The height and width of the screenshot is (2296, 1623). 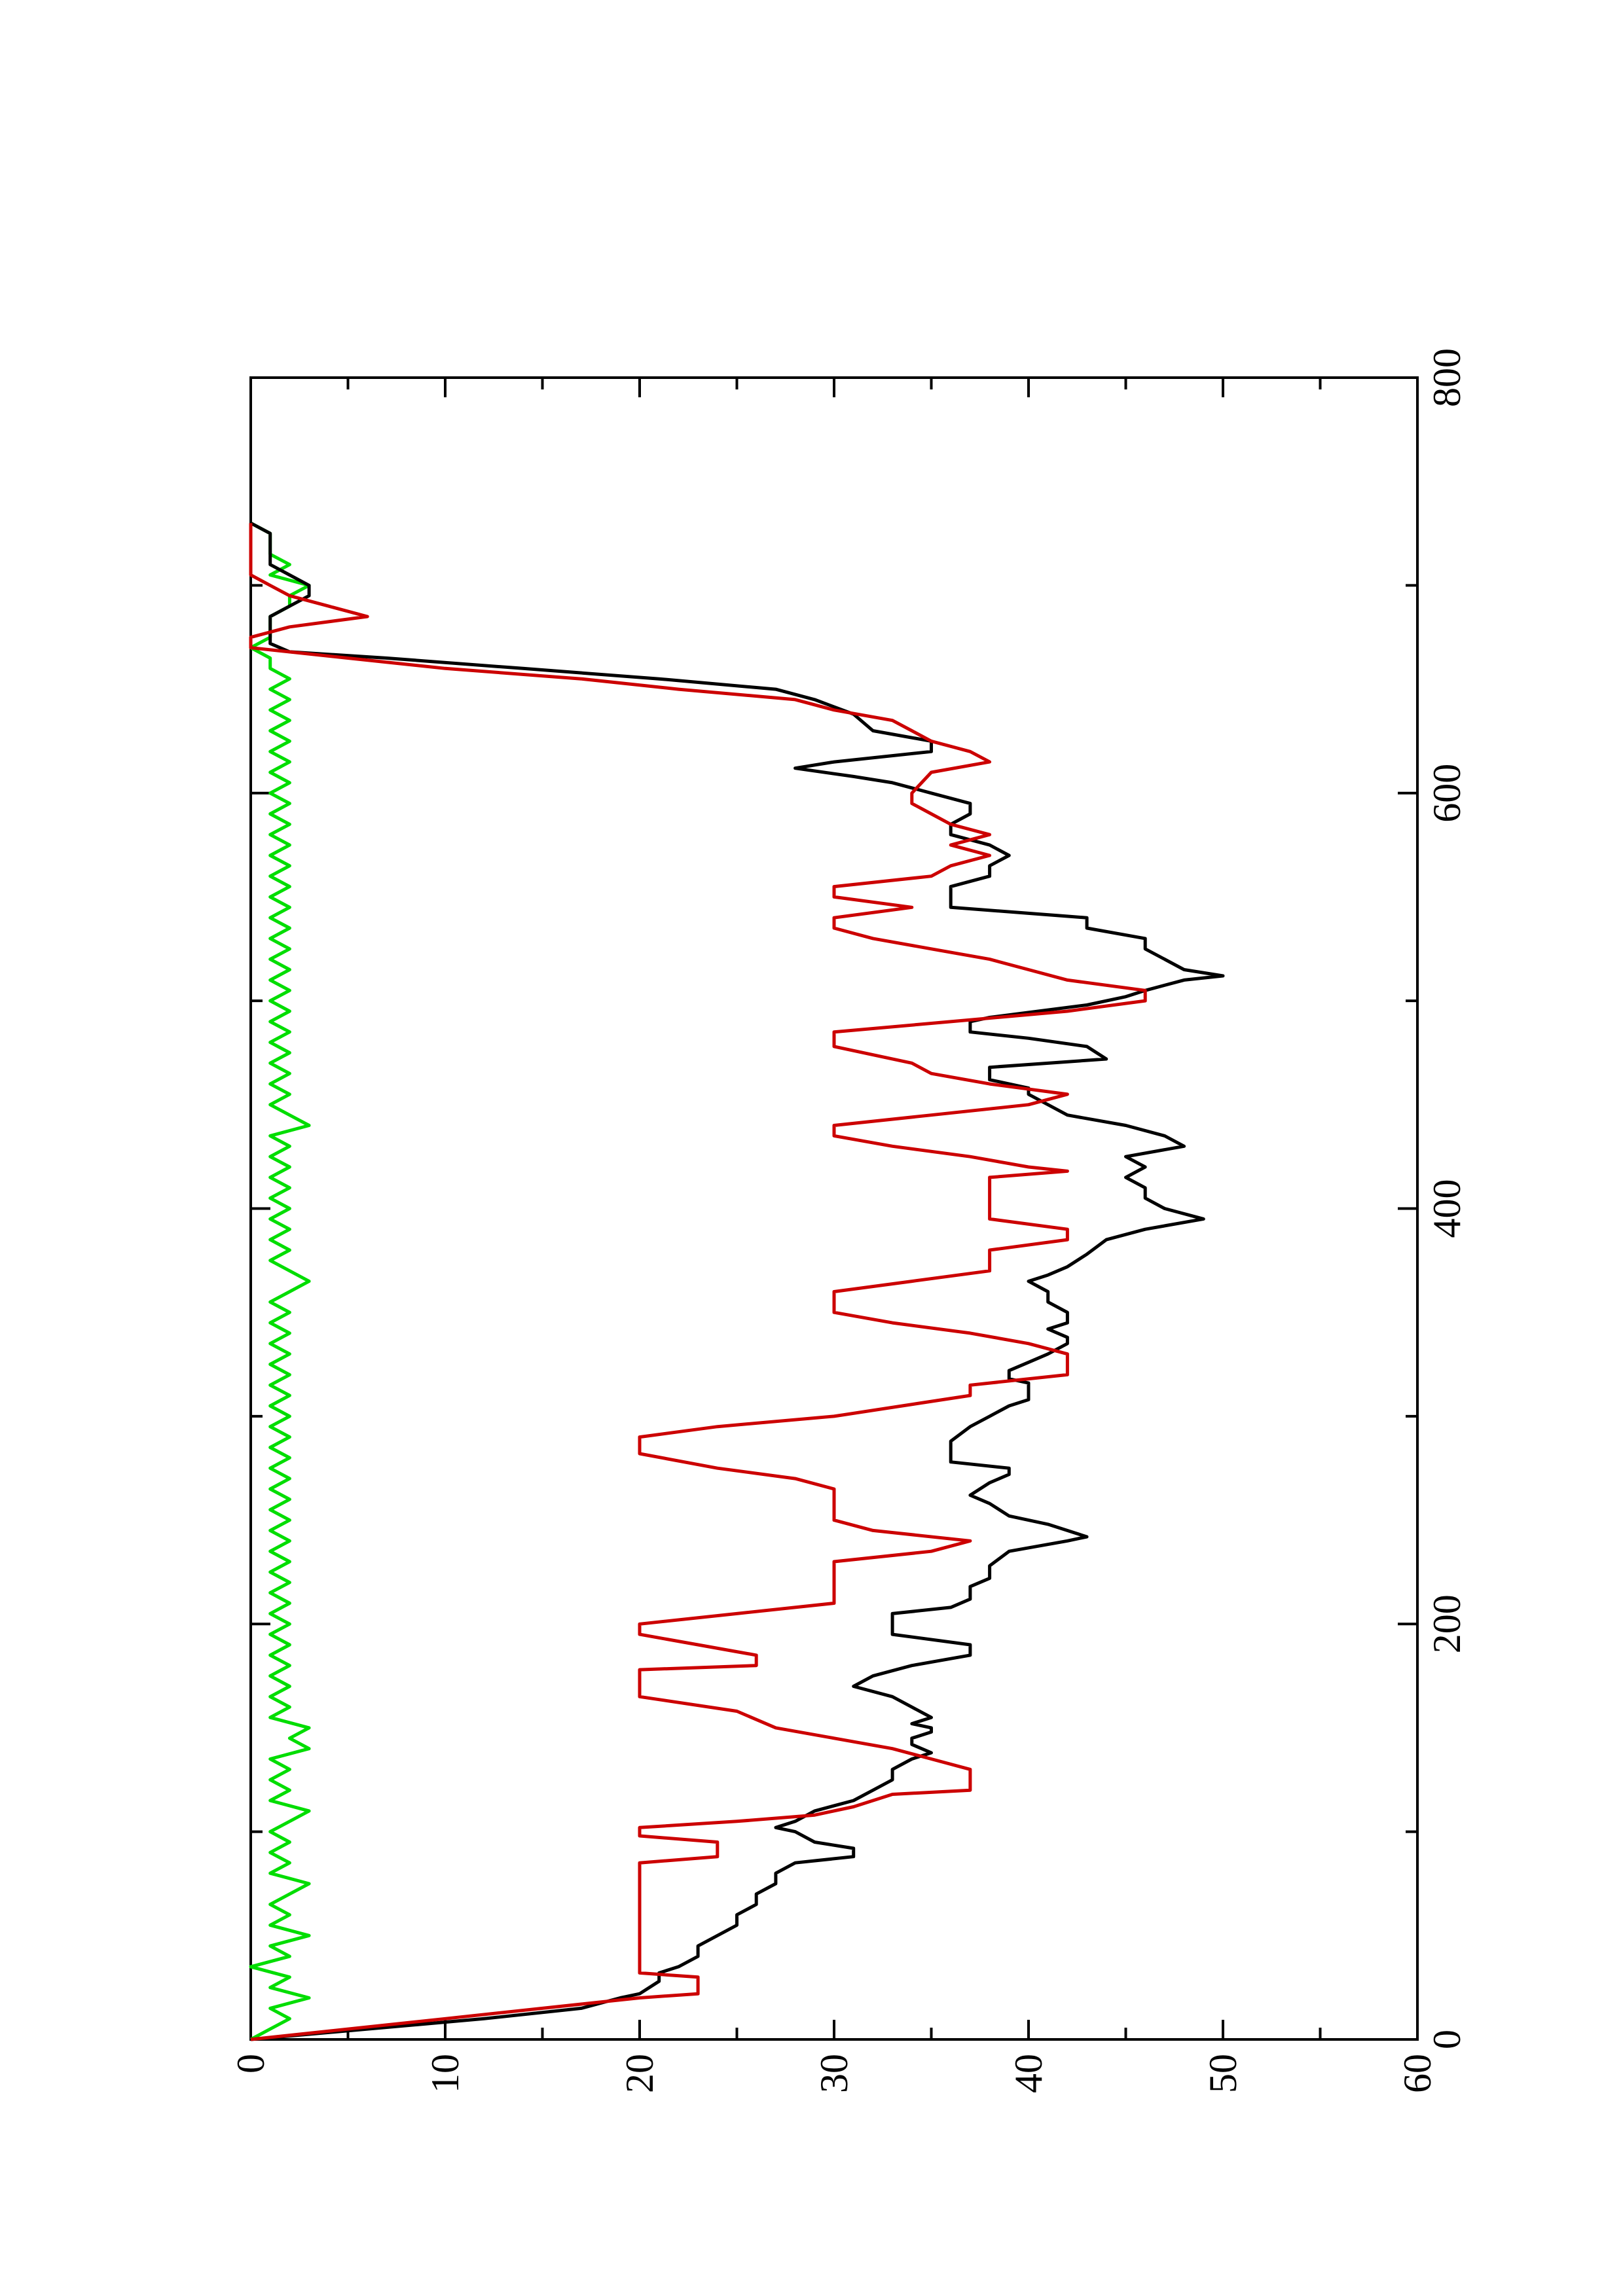 I want to click on y-tick-label: 20, so click(x=639, y=2073).